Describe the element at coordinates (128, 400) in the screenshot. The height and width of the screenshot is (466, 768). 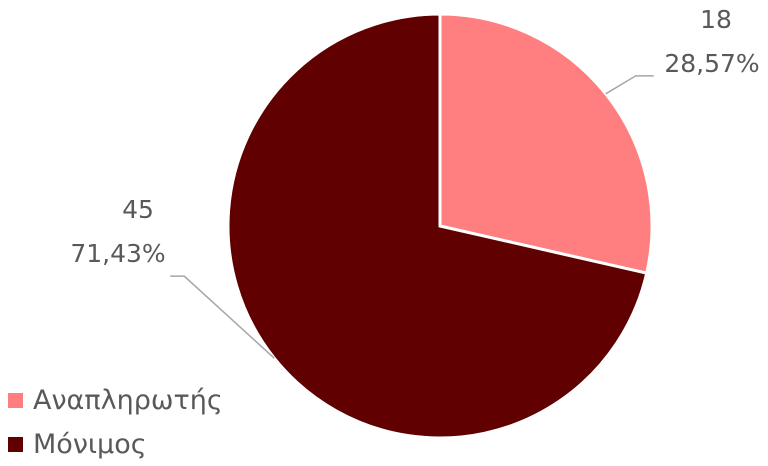
I see `legend-label-anaplirotis: Αναπληρωτής` at that location.